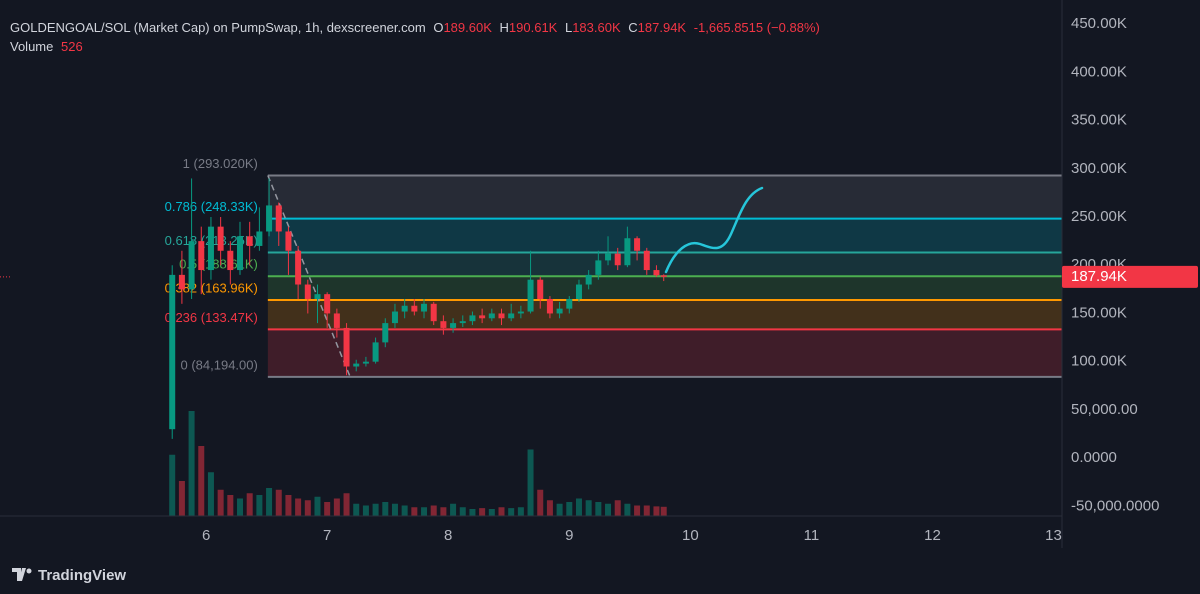 The width and height of the screenshot is (1200, 594). What do you see at coordinates (82, 575) in the screenshot?
I see `brand-name: TradingView` at bounding box center [82, 575].